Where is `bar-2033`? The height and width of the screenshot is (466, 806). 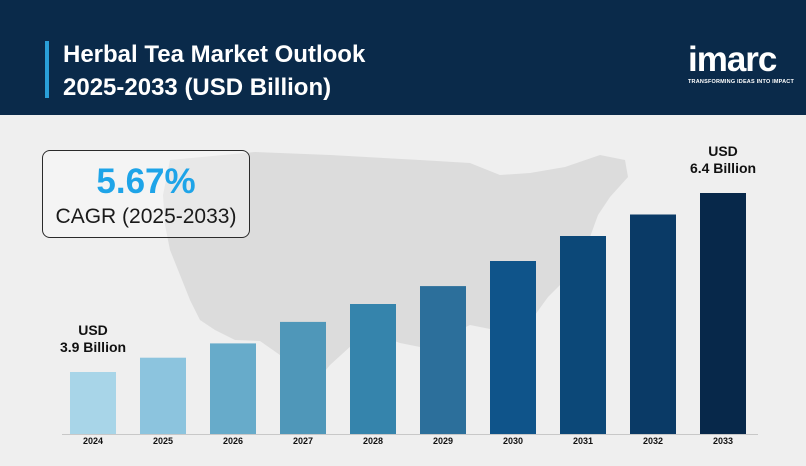
bar-2033 is located at coordinates (723, 313).